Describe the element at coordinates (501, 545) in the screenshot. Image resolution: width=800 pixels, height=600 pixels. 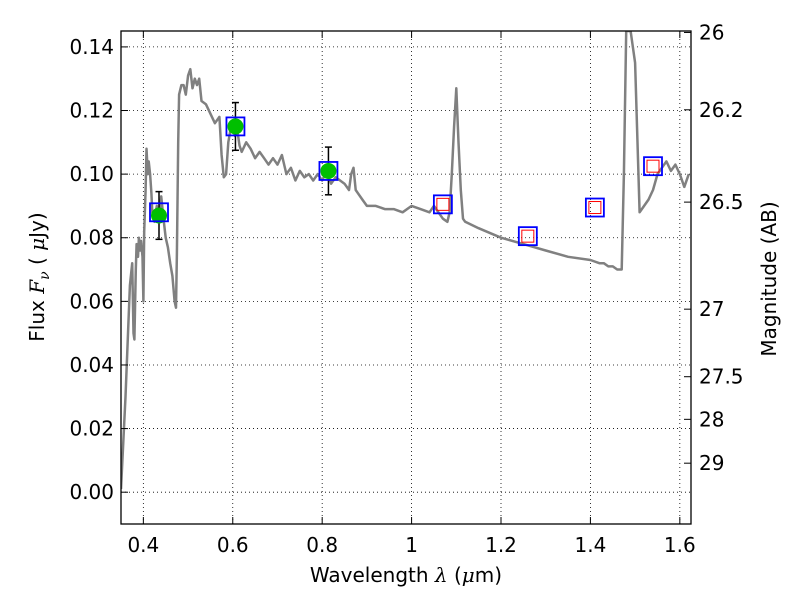
I see `x-tick-label: 1.2` at that location.